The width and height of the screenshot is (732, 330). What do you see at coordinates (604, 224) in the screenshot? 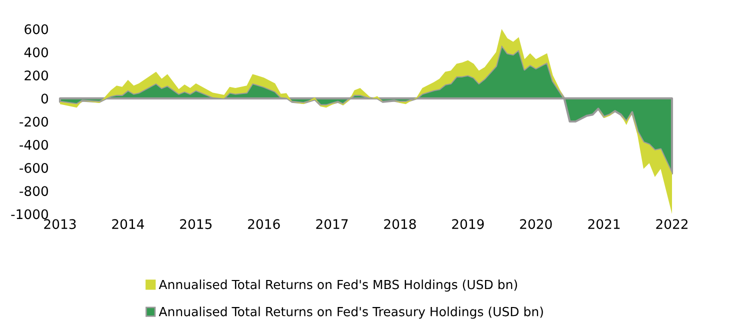
I see `x-tick-label: 2021` at bounding box center [604, 224].